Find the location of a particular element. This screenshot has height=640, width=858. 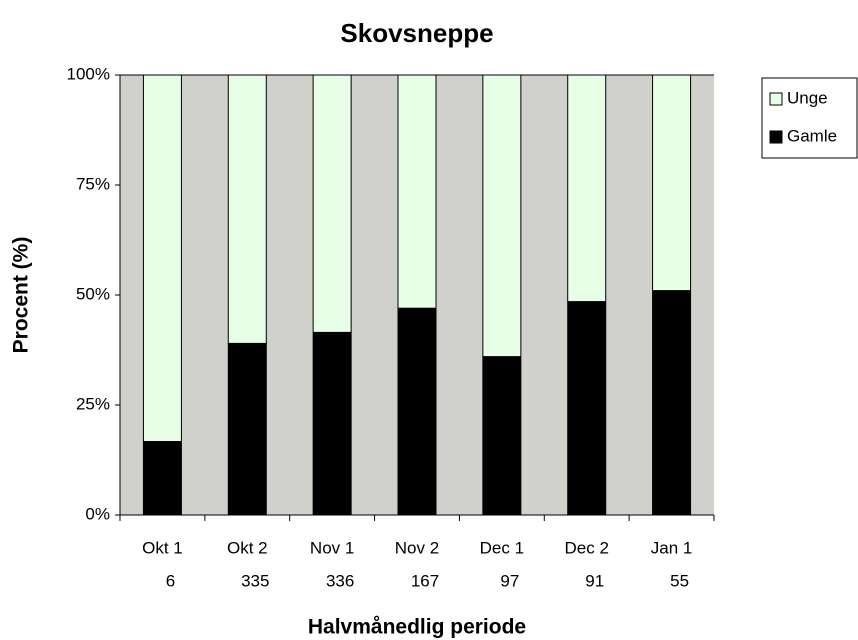

x-tick-label: Jan 1 is located at coordinates (672, 547).